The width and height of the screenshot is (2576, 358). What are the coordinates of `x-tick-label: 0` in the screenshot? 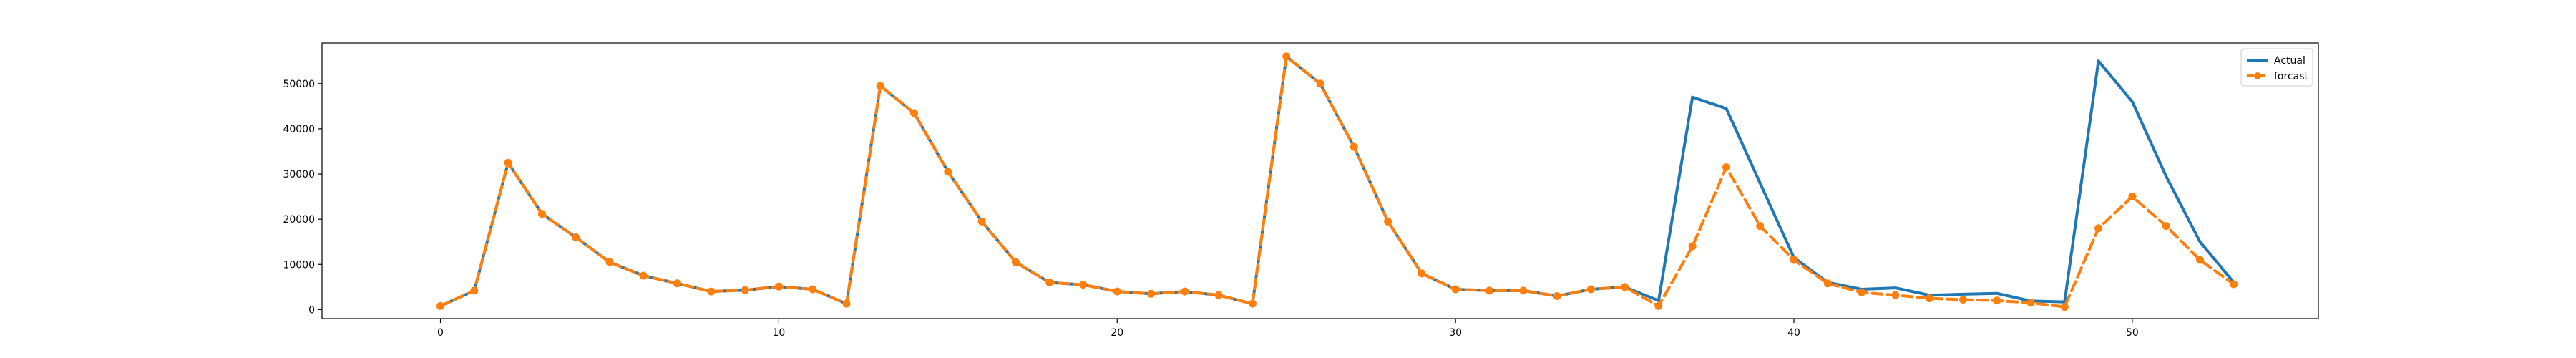 It's located at (440, 333).